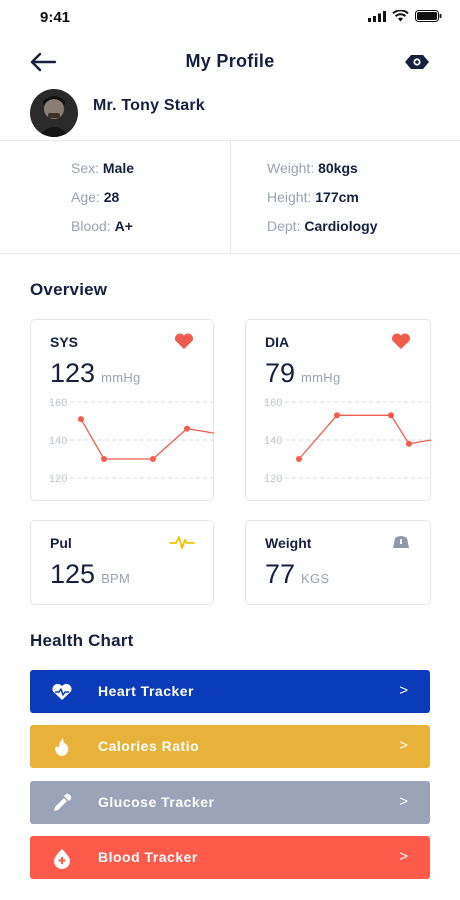 The width and height of the screenshot is (460, 900). Describe the element at coordinates (69, 289) in the screenshot. I see `overview-title: Overview` at that location.